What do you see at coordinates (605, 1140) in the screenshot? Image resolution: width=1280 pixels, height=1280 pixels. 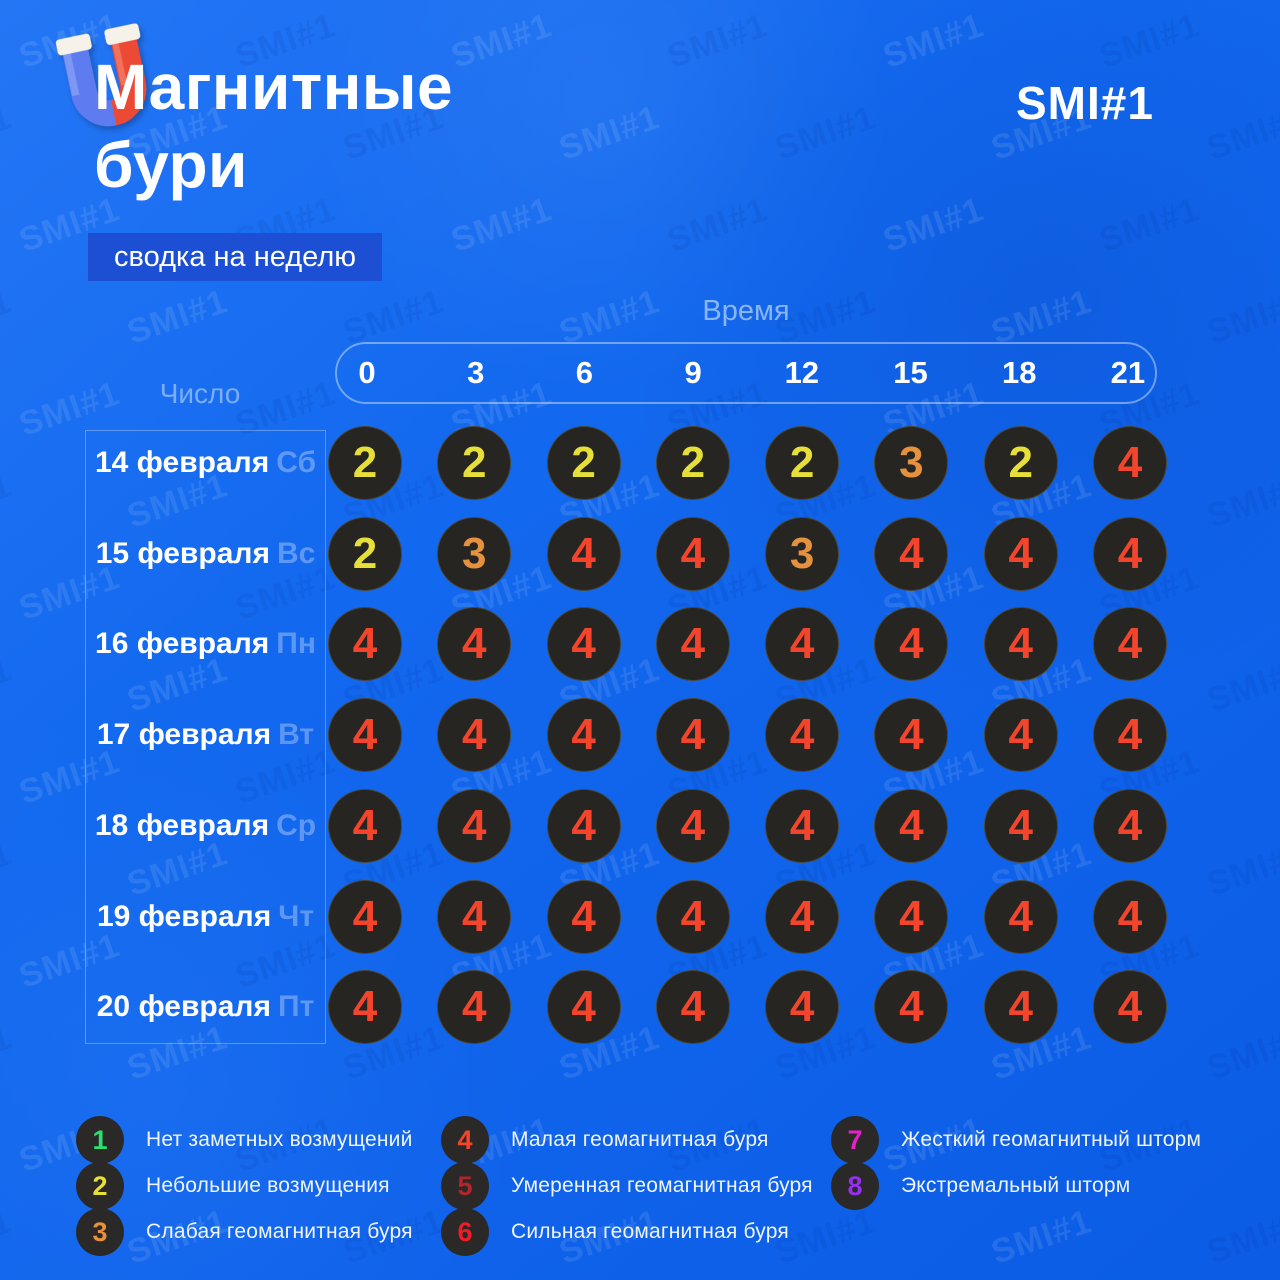 I see `legend-item: 4 Малая геомагнитная буря` at bounding box center [605, 1140].